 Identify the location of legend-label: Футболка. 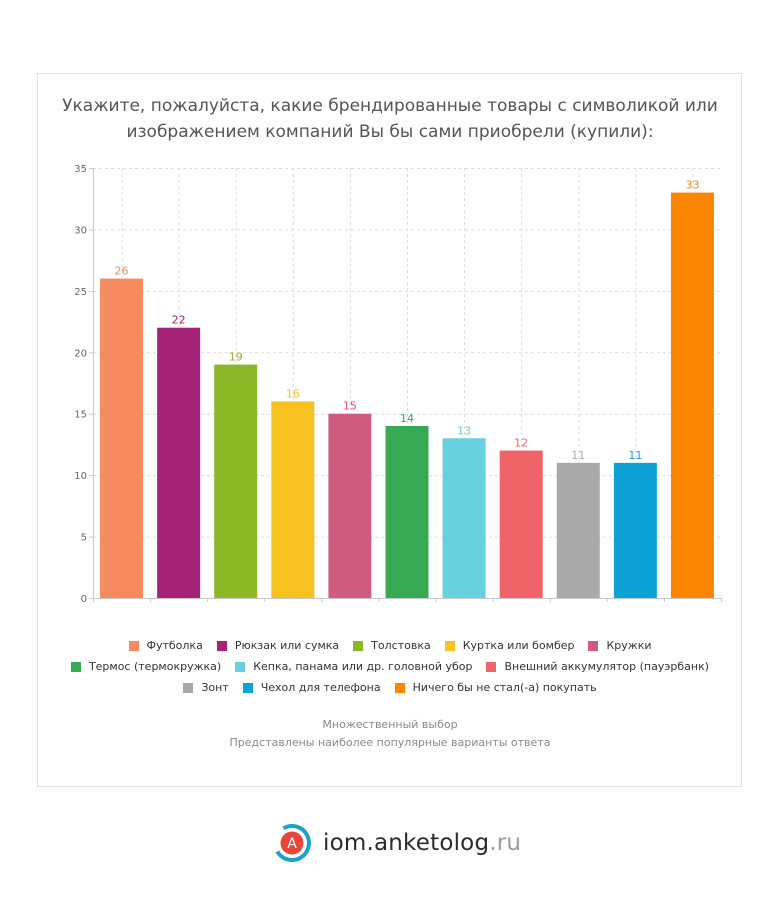
(174, 645).